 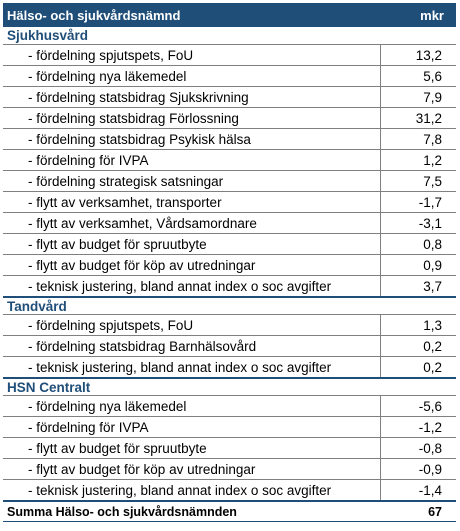 I want to click on row-value: 0,8, so click(x=432, y=244).